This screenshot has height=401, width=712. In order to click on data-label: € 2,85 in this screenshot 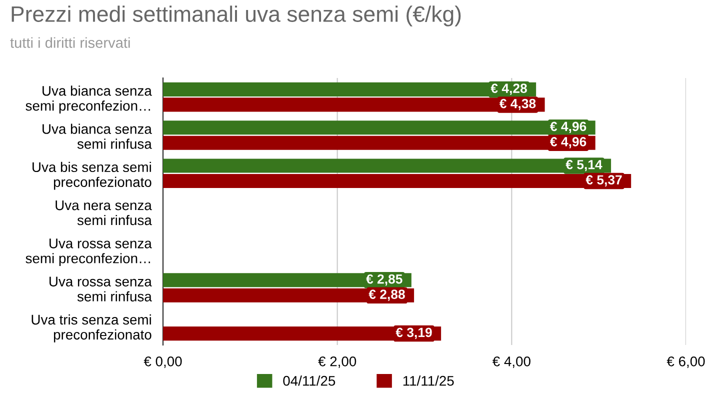, I will do `click(384, 280)`.